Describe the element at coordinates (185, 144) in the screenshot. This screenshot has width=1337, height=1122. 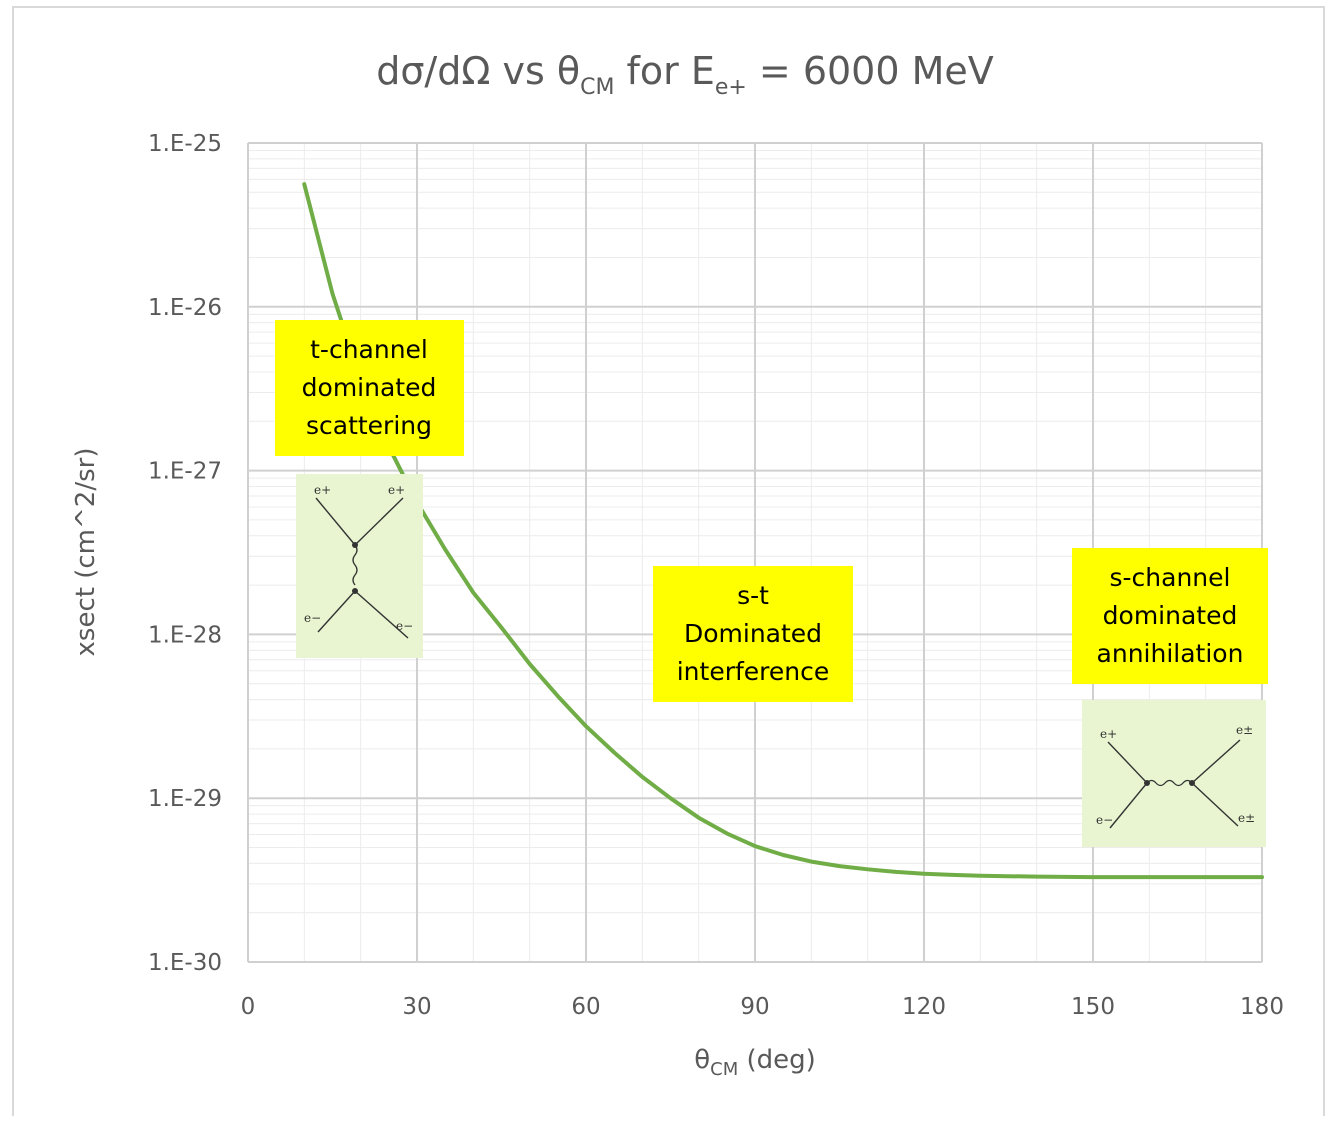
I see `y-tick-label: 1.E-25` at that location.